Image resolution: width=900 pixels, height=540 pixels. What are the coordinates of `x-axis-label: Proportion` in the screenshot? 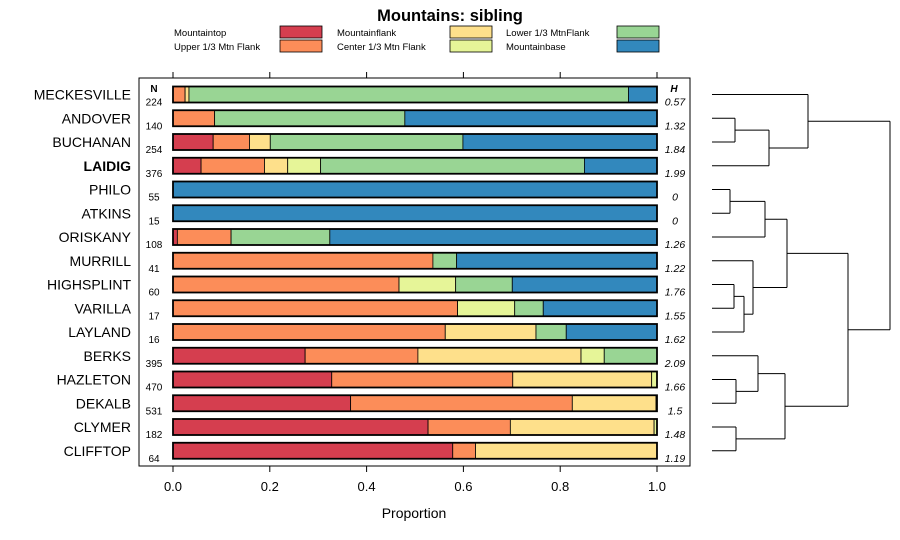 It's located at (414, 513).